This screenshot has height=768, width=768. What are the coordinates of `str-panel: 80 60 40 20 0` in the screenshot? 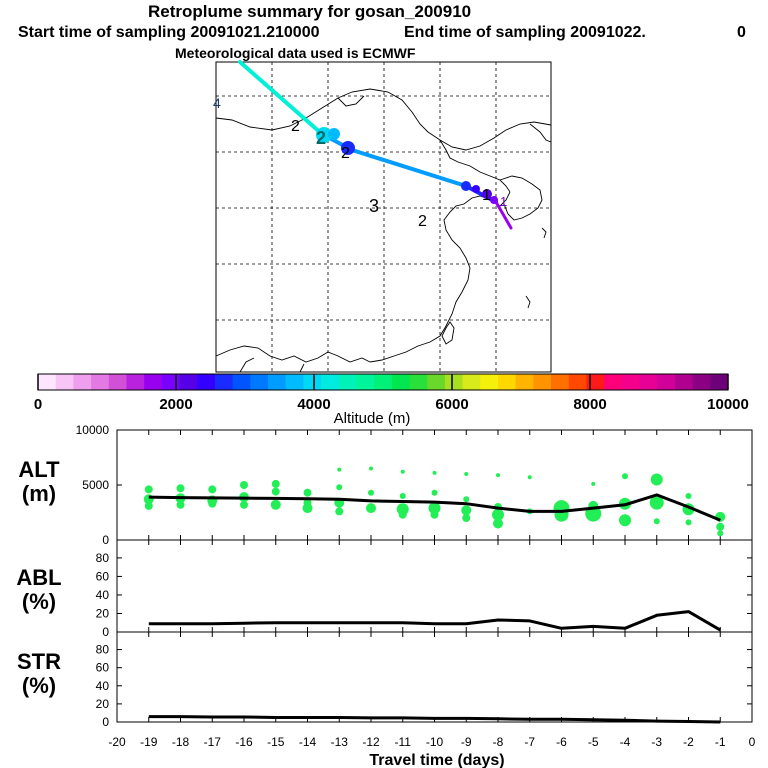 It's located at (424, 680).